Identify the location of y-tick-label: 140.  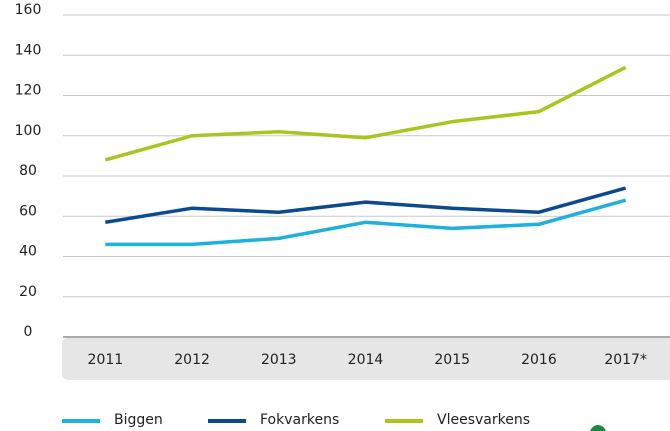
(28, 50).